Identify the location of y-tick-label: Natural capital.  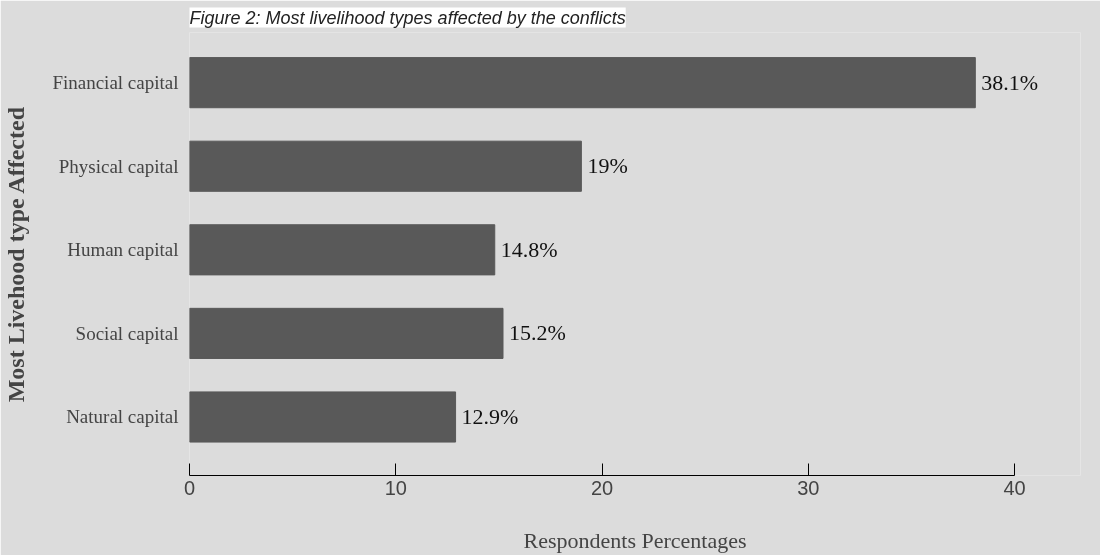
(122, 417).